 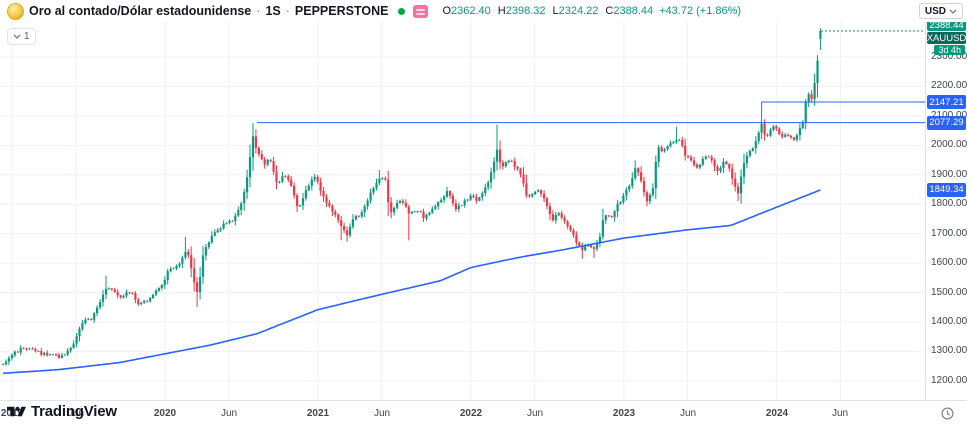 I want to click on tradingview-logo: TradingView, so click(x=62, y=411).